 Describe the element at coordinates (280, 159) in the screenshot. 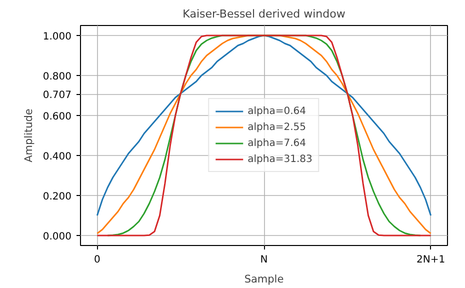

I see `legend-label: alpha=31.83` at that location.